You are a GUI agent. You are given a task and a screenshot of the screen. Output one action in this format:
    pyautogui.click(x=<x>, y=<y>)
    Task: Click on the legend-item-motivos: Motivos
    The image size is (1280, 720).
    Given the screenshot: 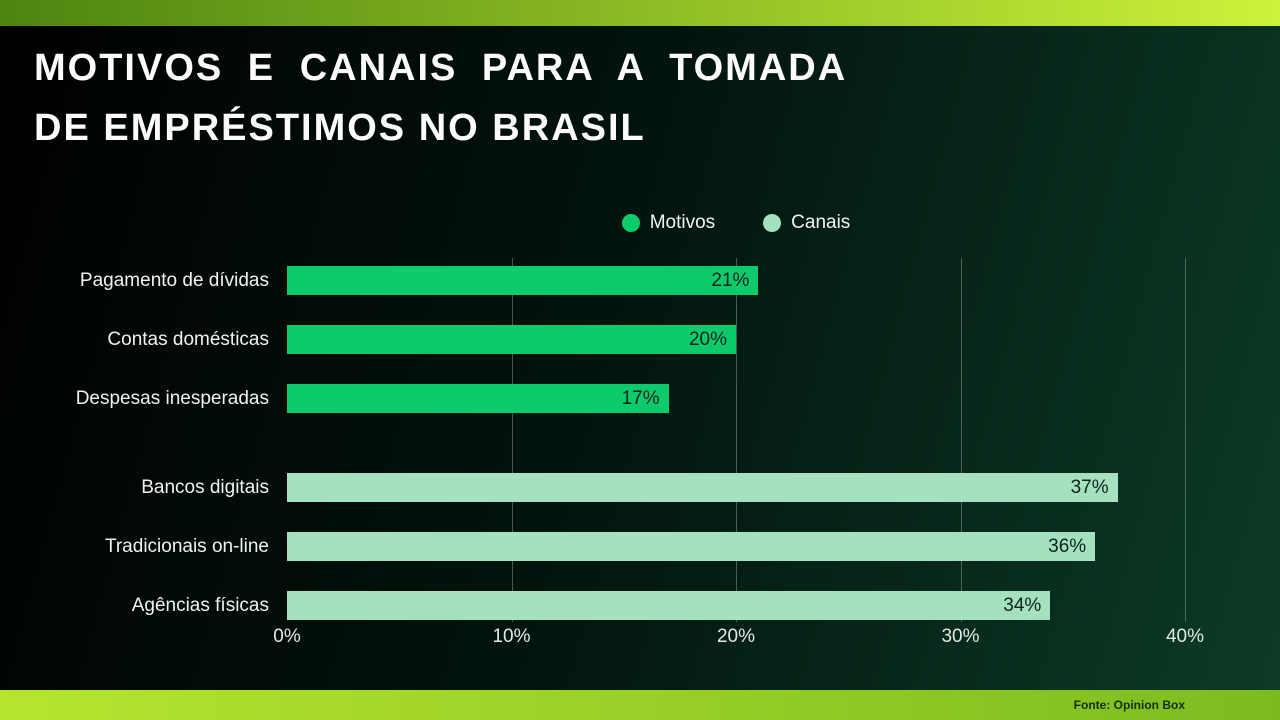 What is the action you would take?
    pyautogui.click(x=668, y=223)
    